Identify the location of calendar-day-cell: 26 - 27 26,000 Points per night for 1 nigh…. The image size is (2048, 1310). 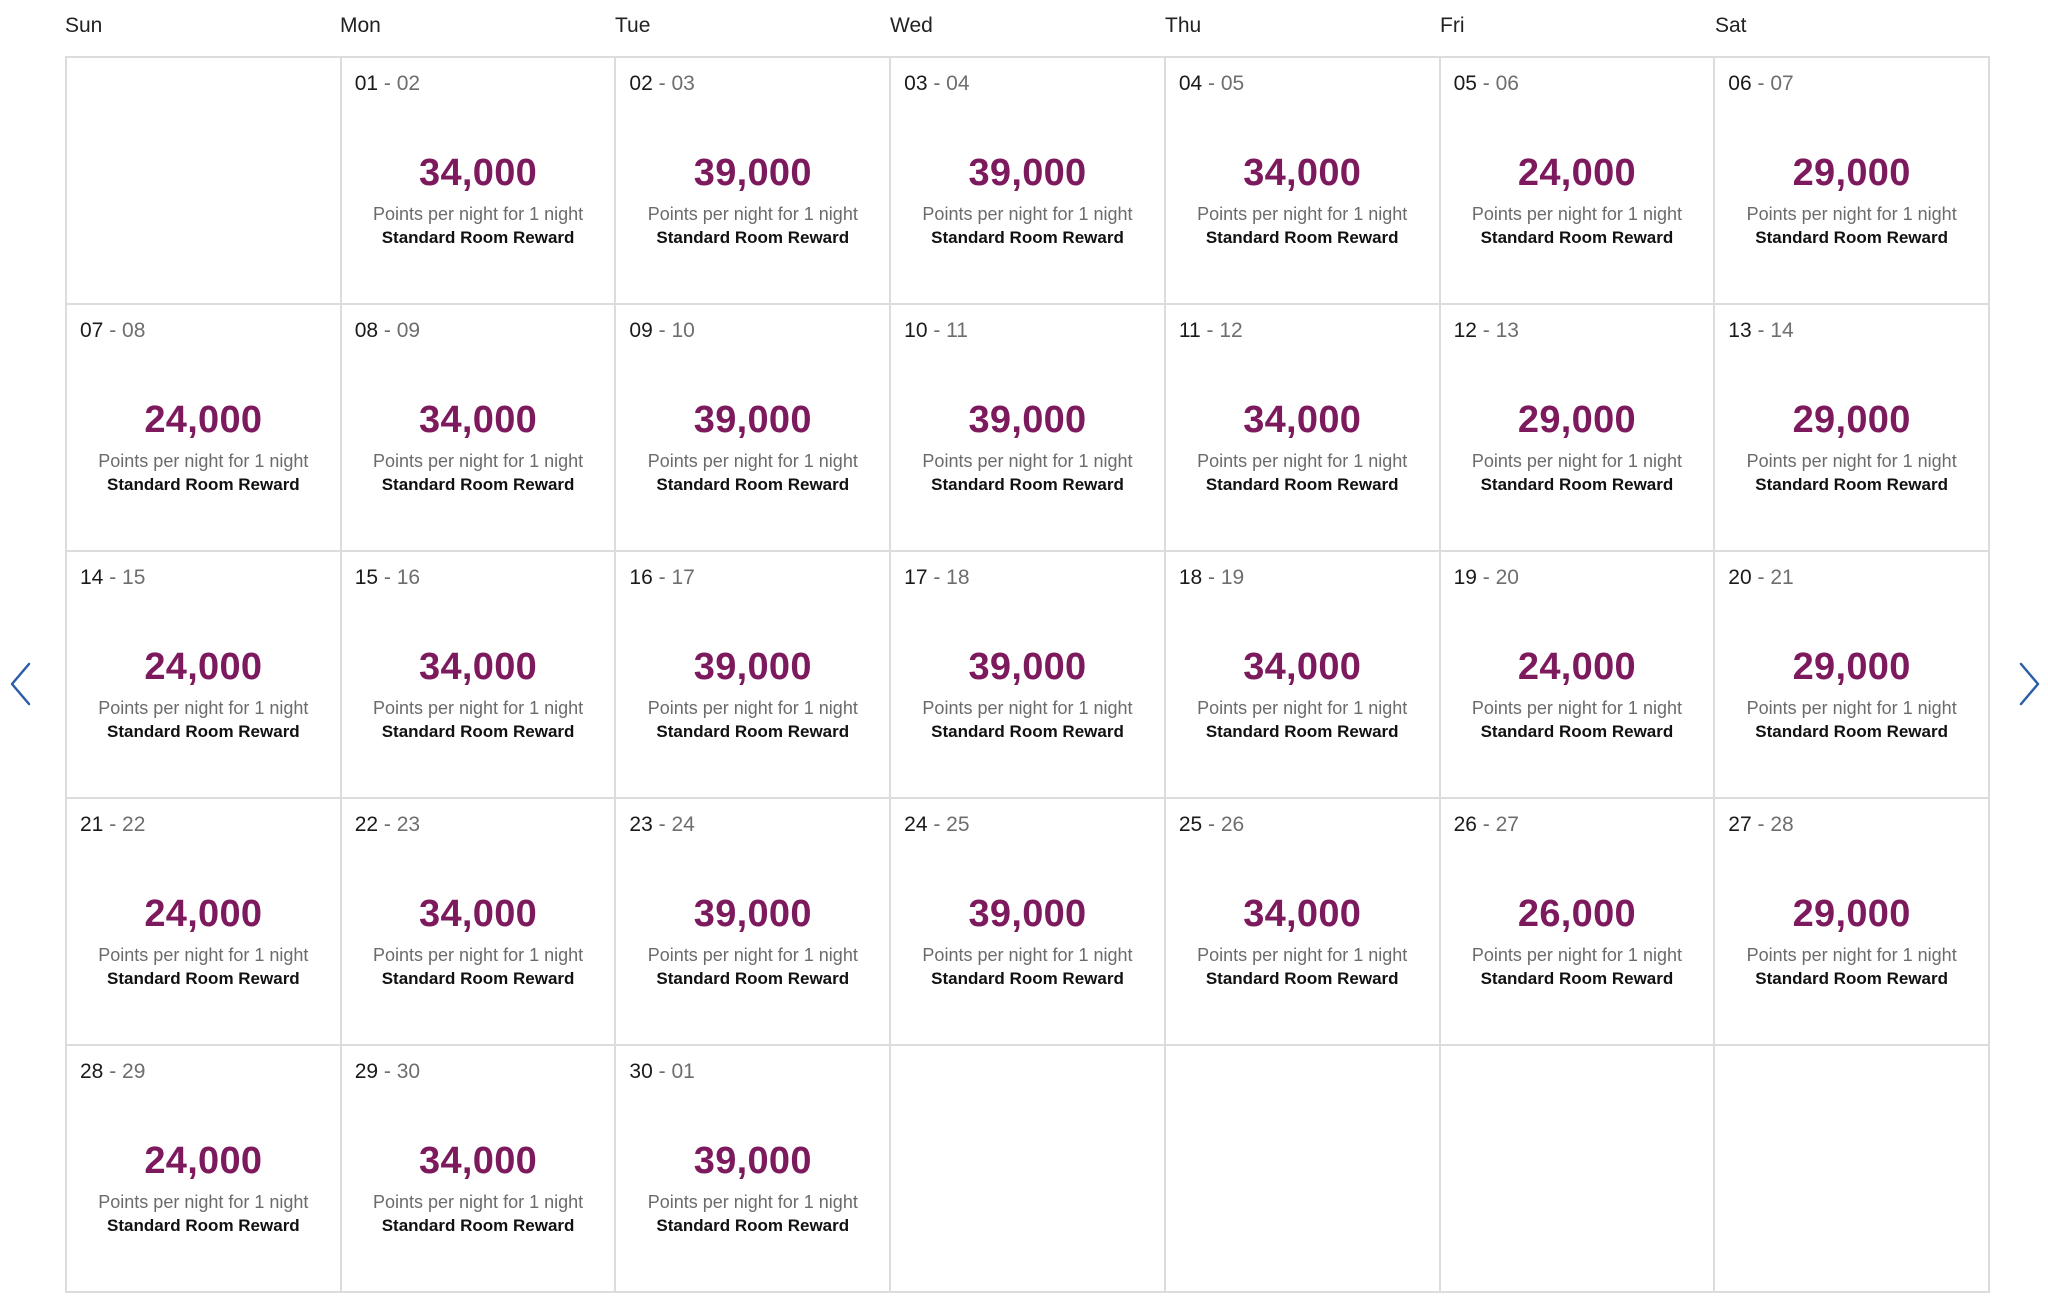
(1578, 922).